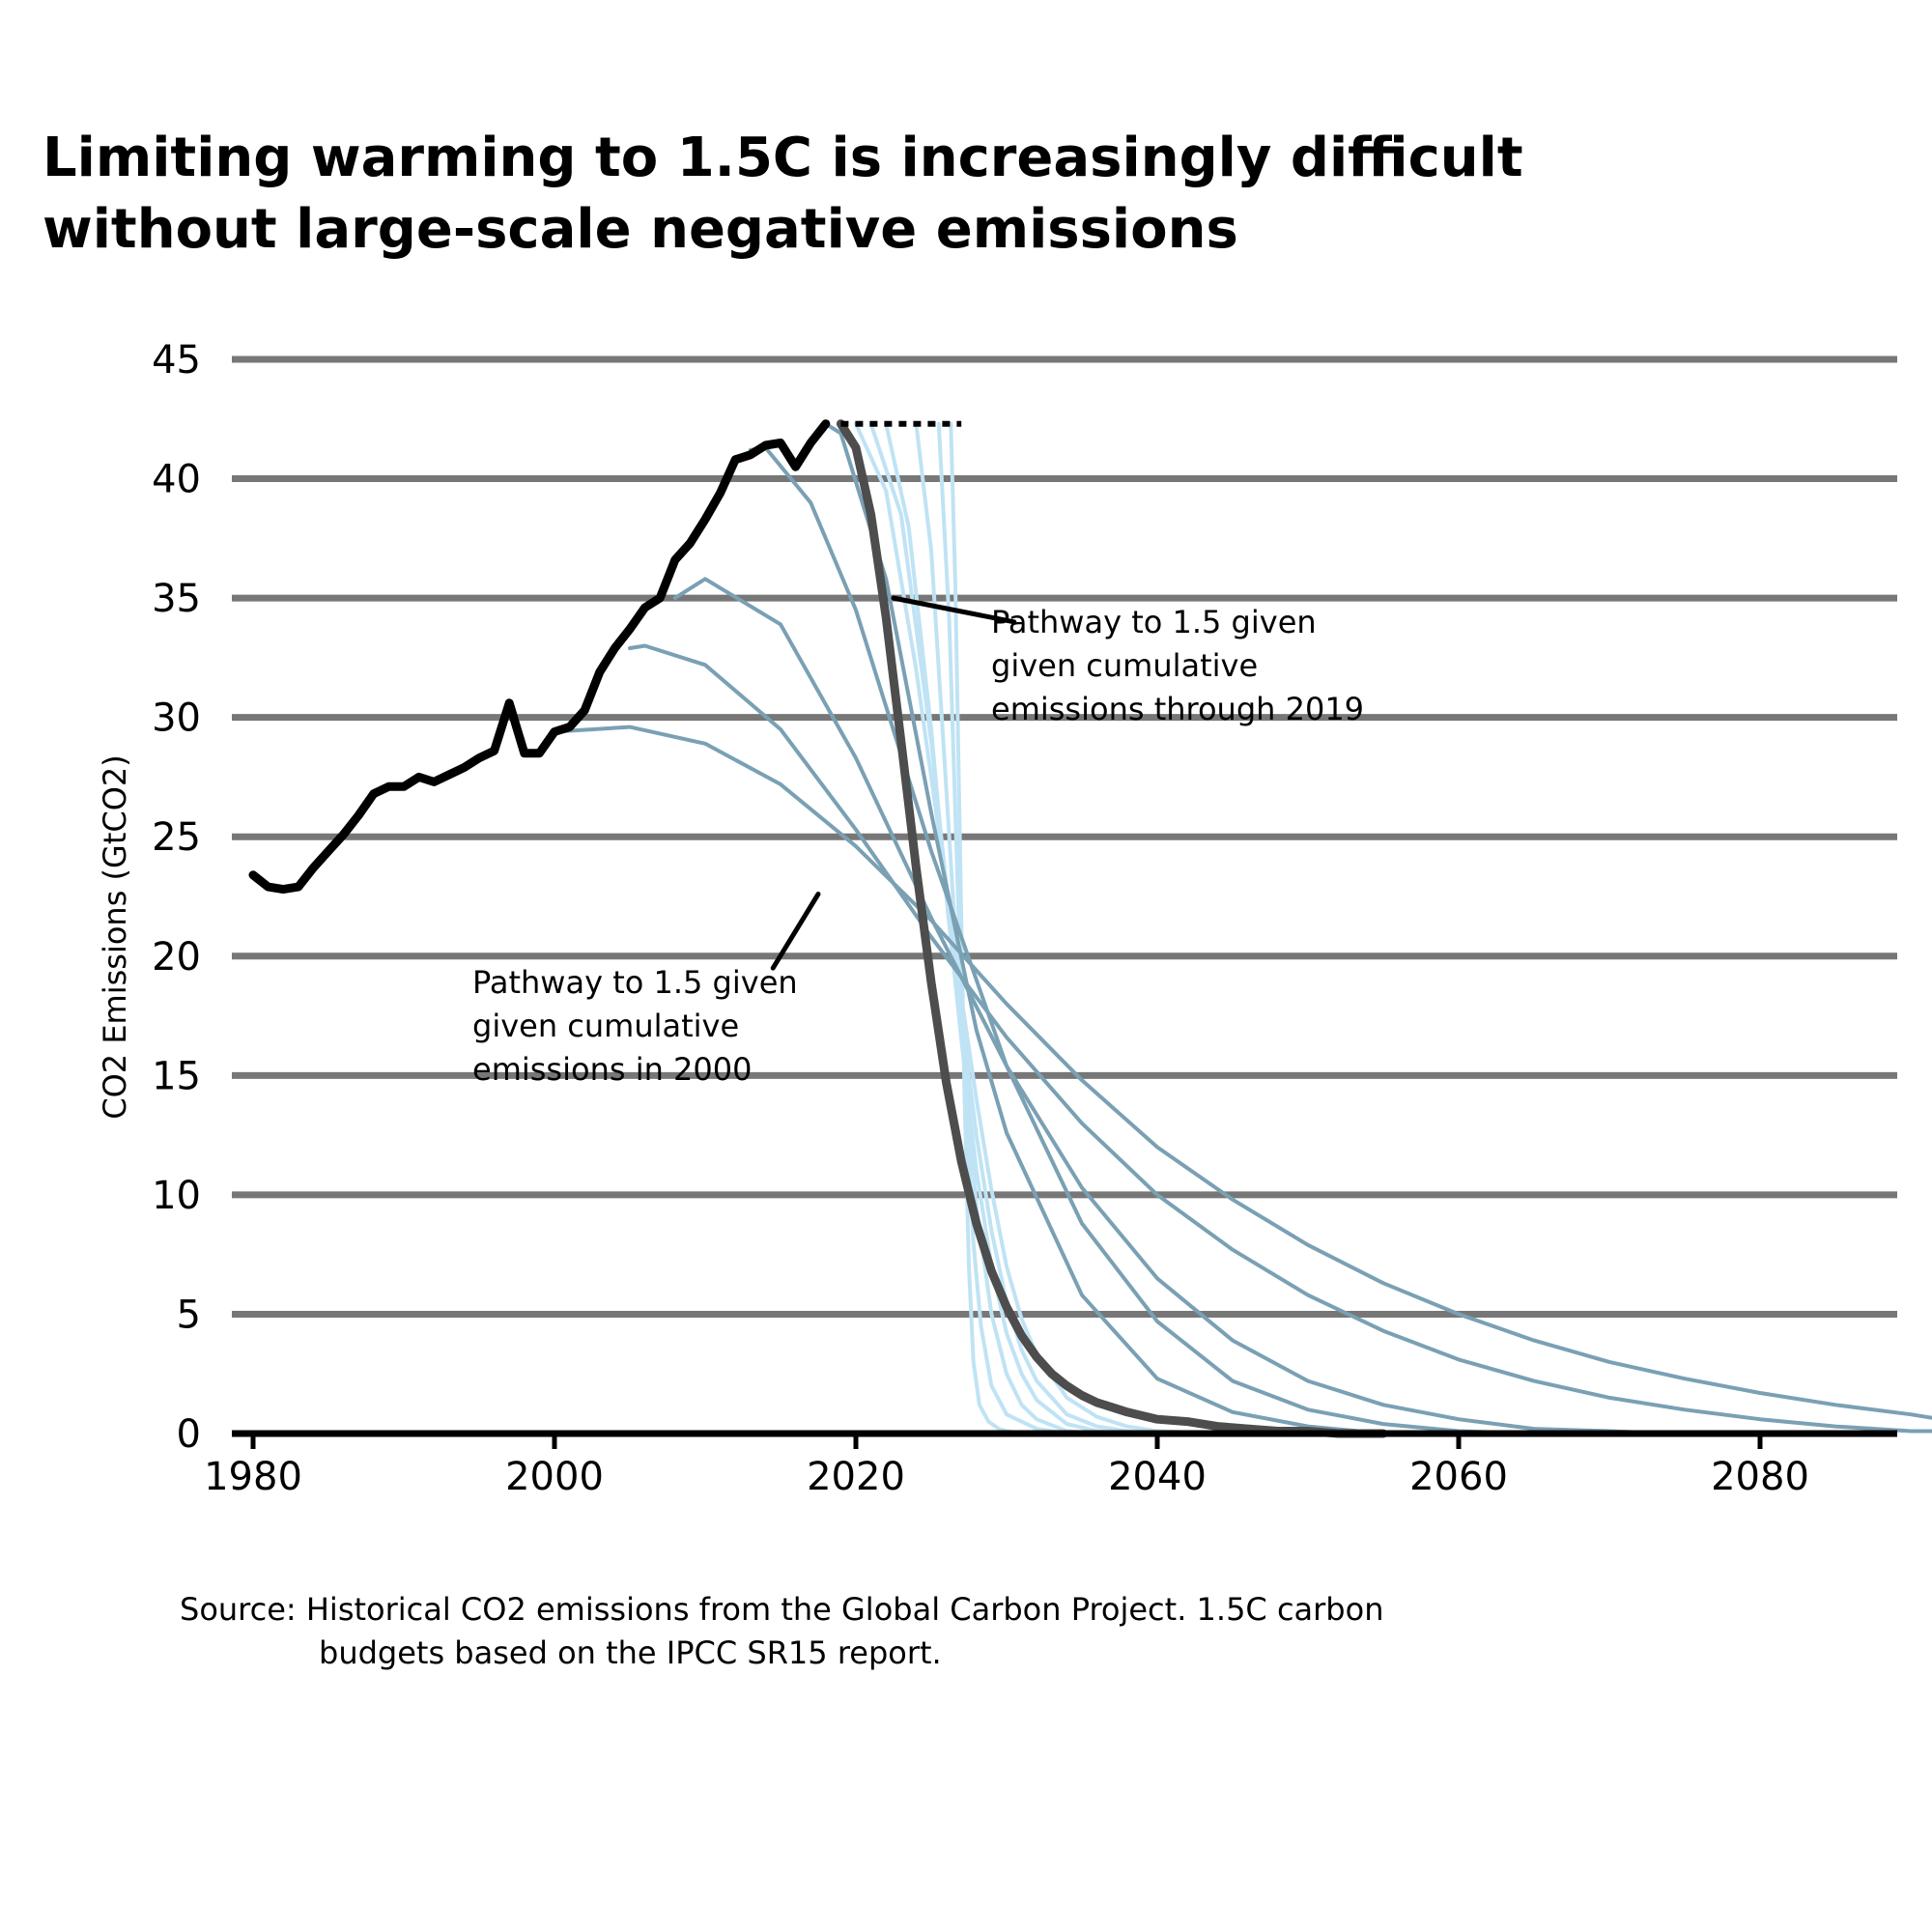 The image size is (1932, 1932). What do you see at coordinates (1177, 709) in the screenshot?
I see `annotation-2019-line-3: emissions through 2019` at bounding box center [1177, 709].